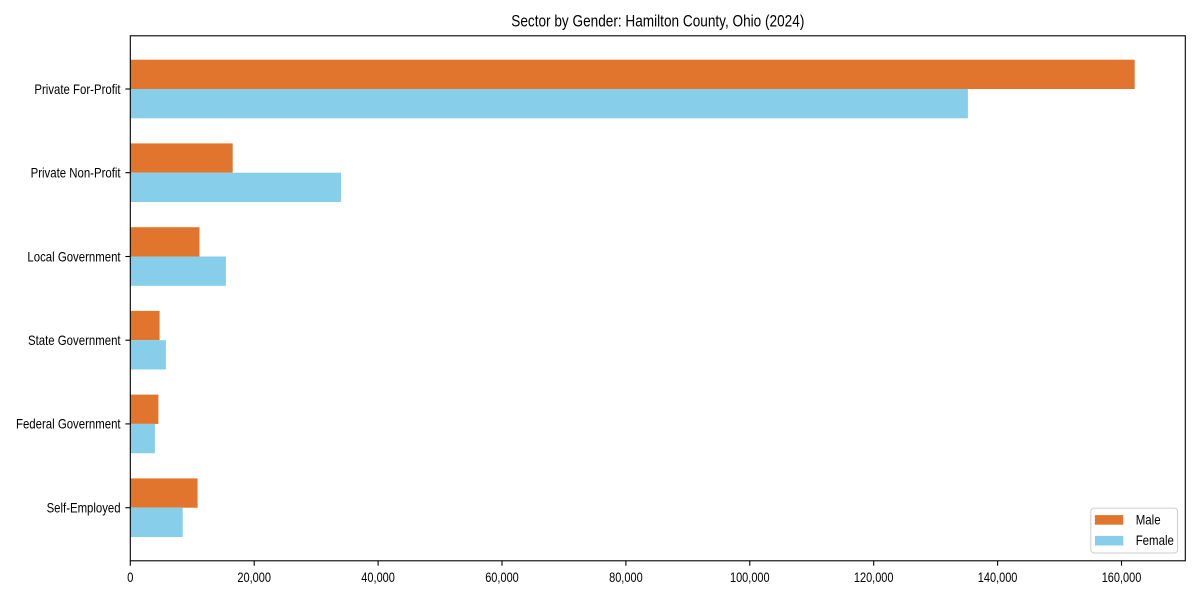 The height and width of the screenshot is (600, 1200). Describe the element at coordinates (874, 577) in the screenshot. I see `svg-text: 120,000` at that location.